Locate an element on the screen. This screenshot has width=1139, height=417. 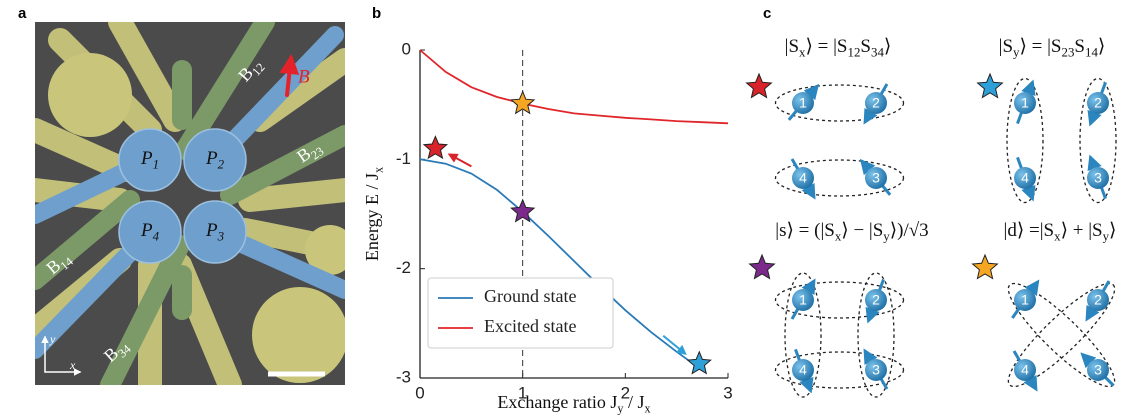
text-part: ⟩)/√3 is located at coordinates (909, 230).